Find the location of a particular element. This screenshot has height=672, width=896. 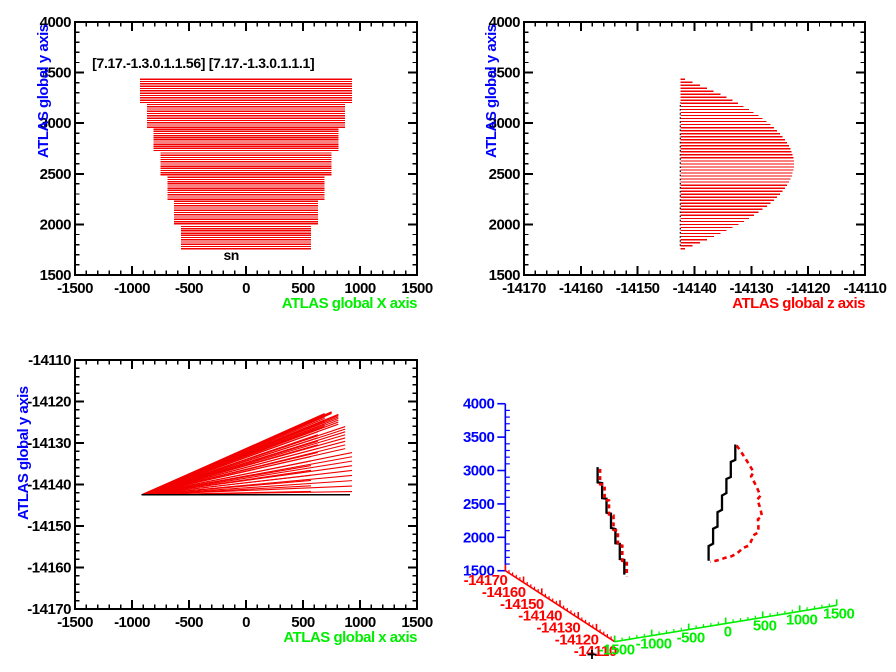

tube-extent-lines is located at coordinates (737, 164).